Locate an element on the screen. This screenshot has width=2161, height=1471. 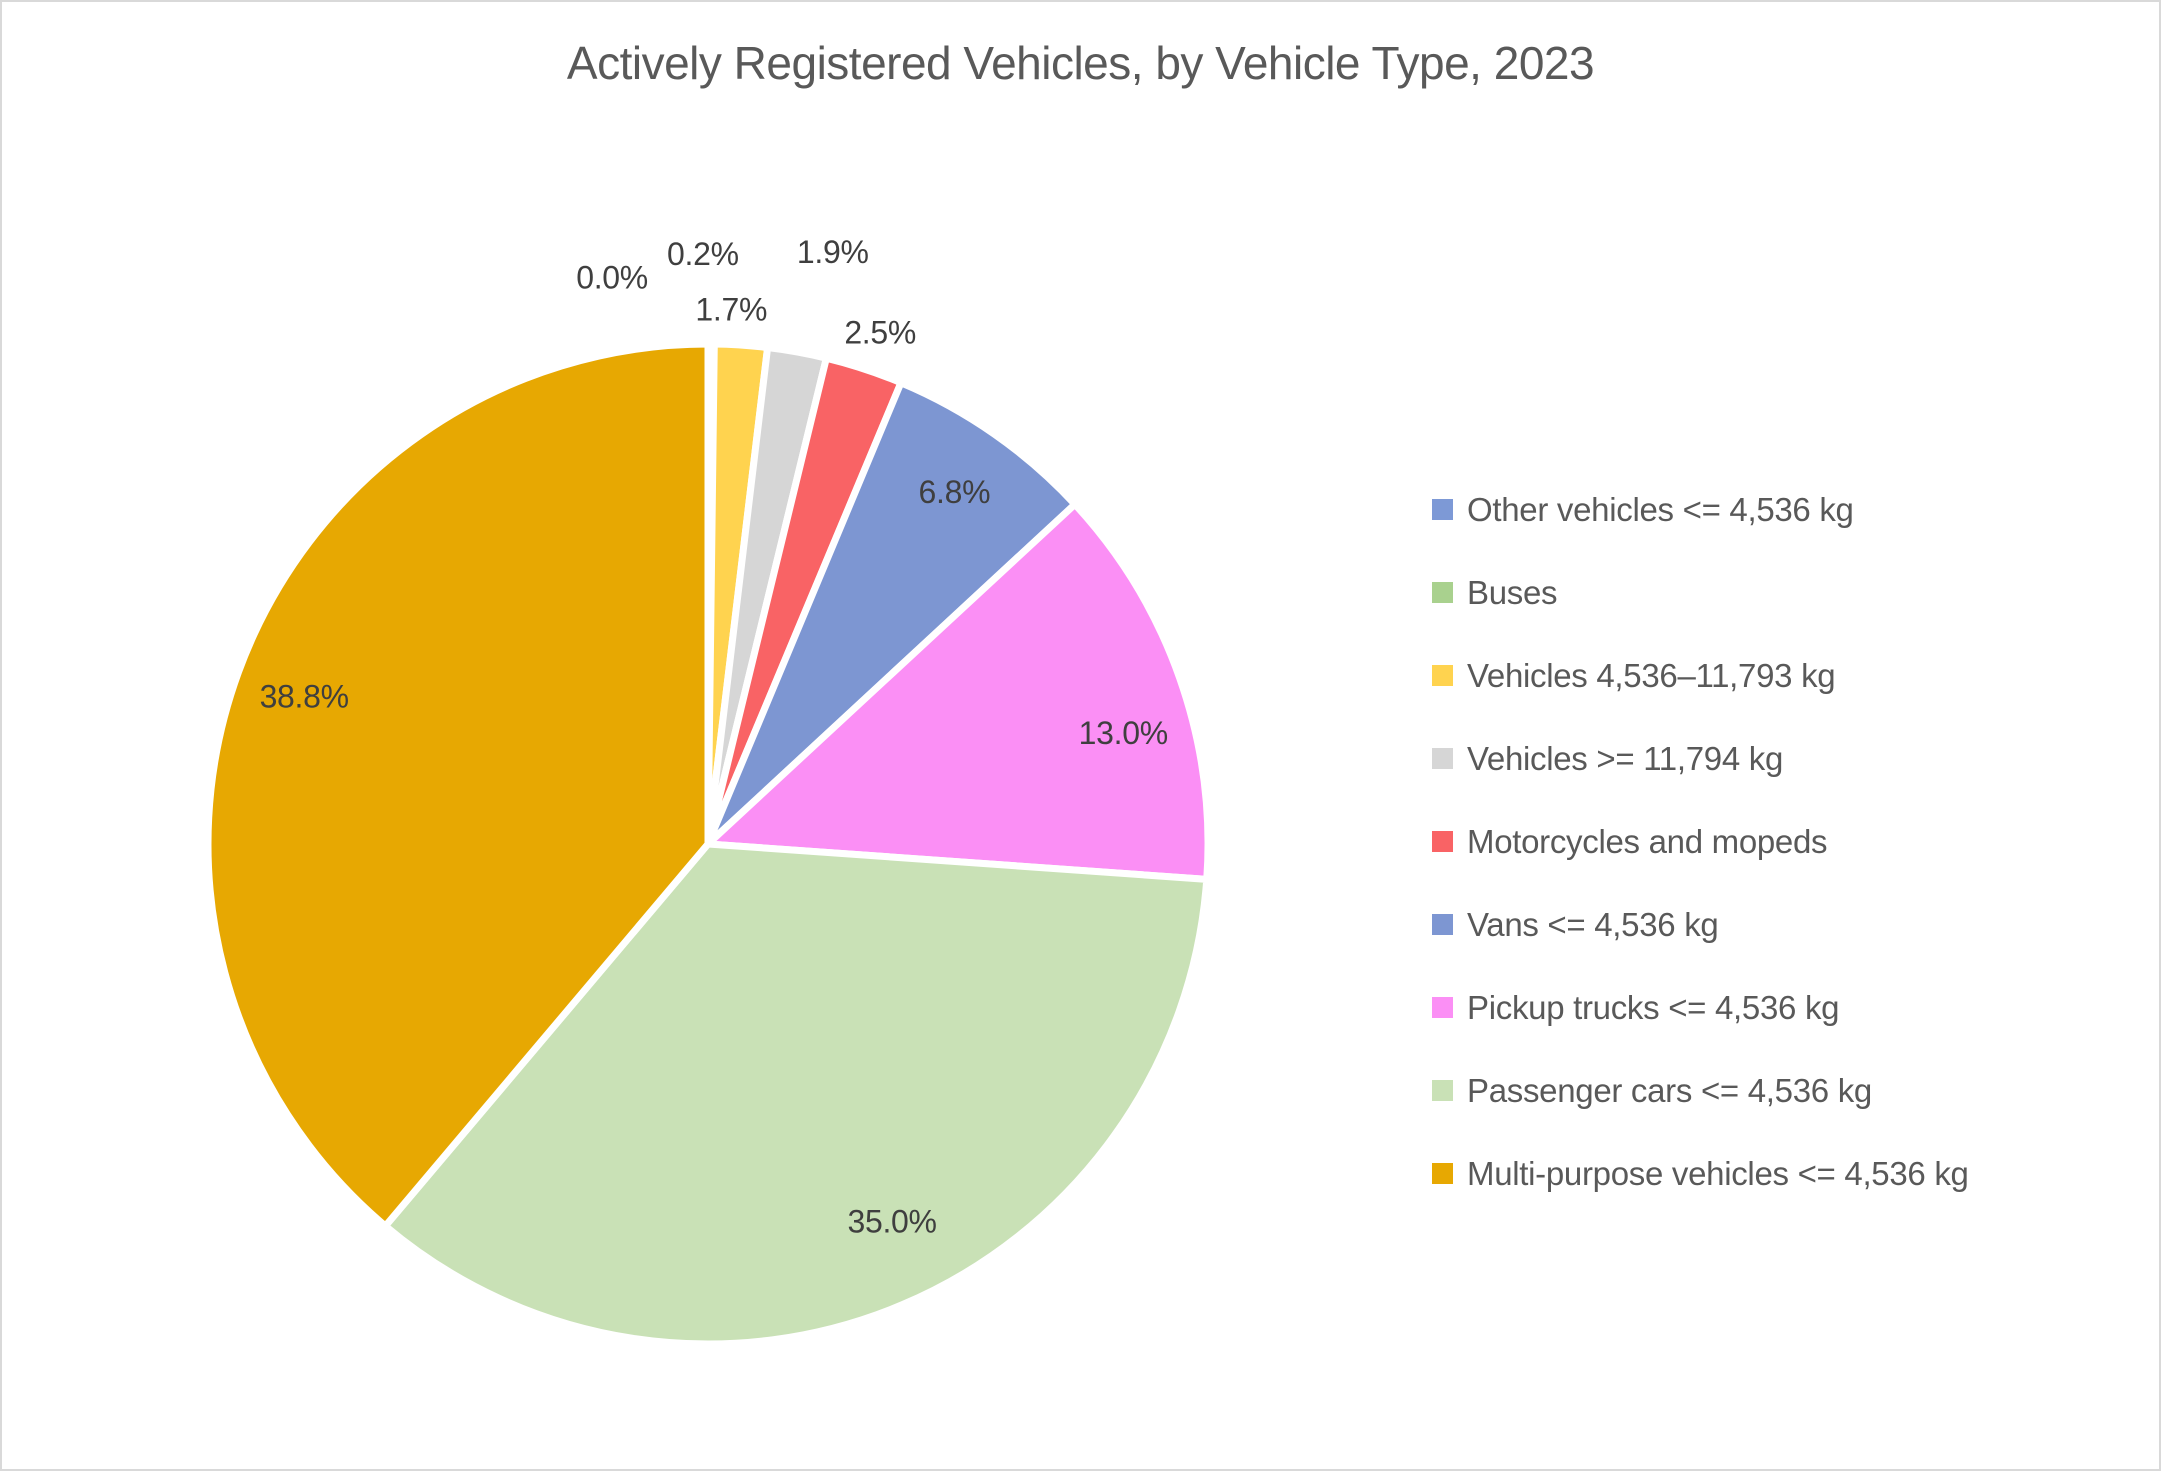
legend-label: Multi-purpose vehicles <= 4,536 kg is located at coordinates (1718, 1173).